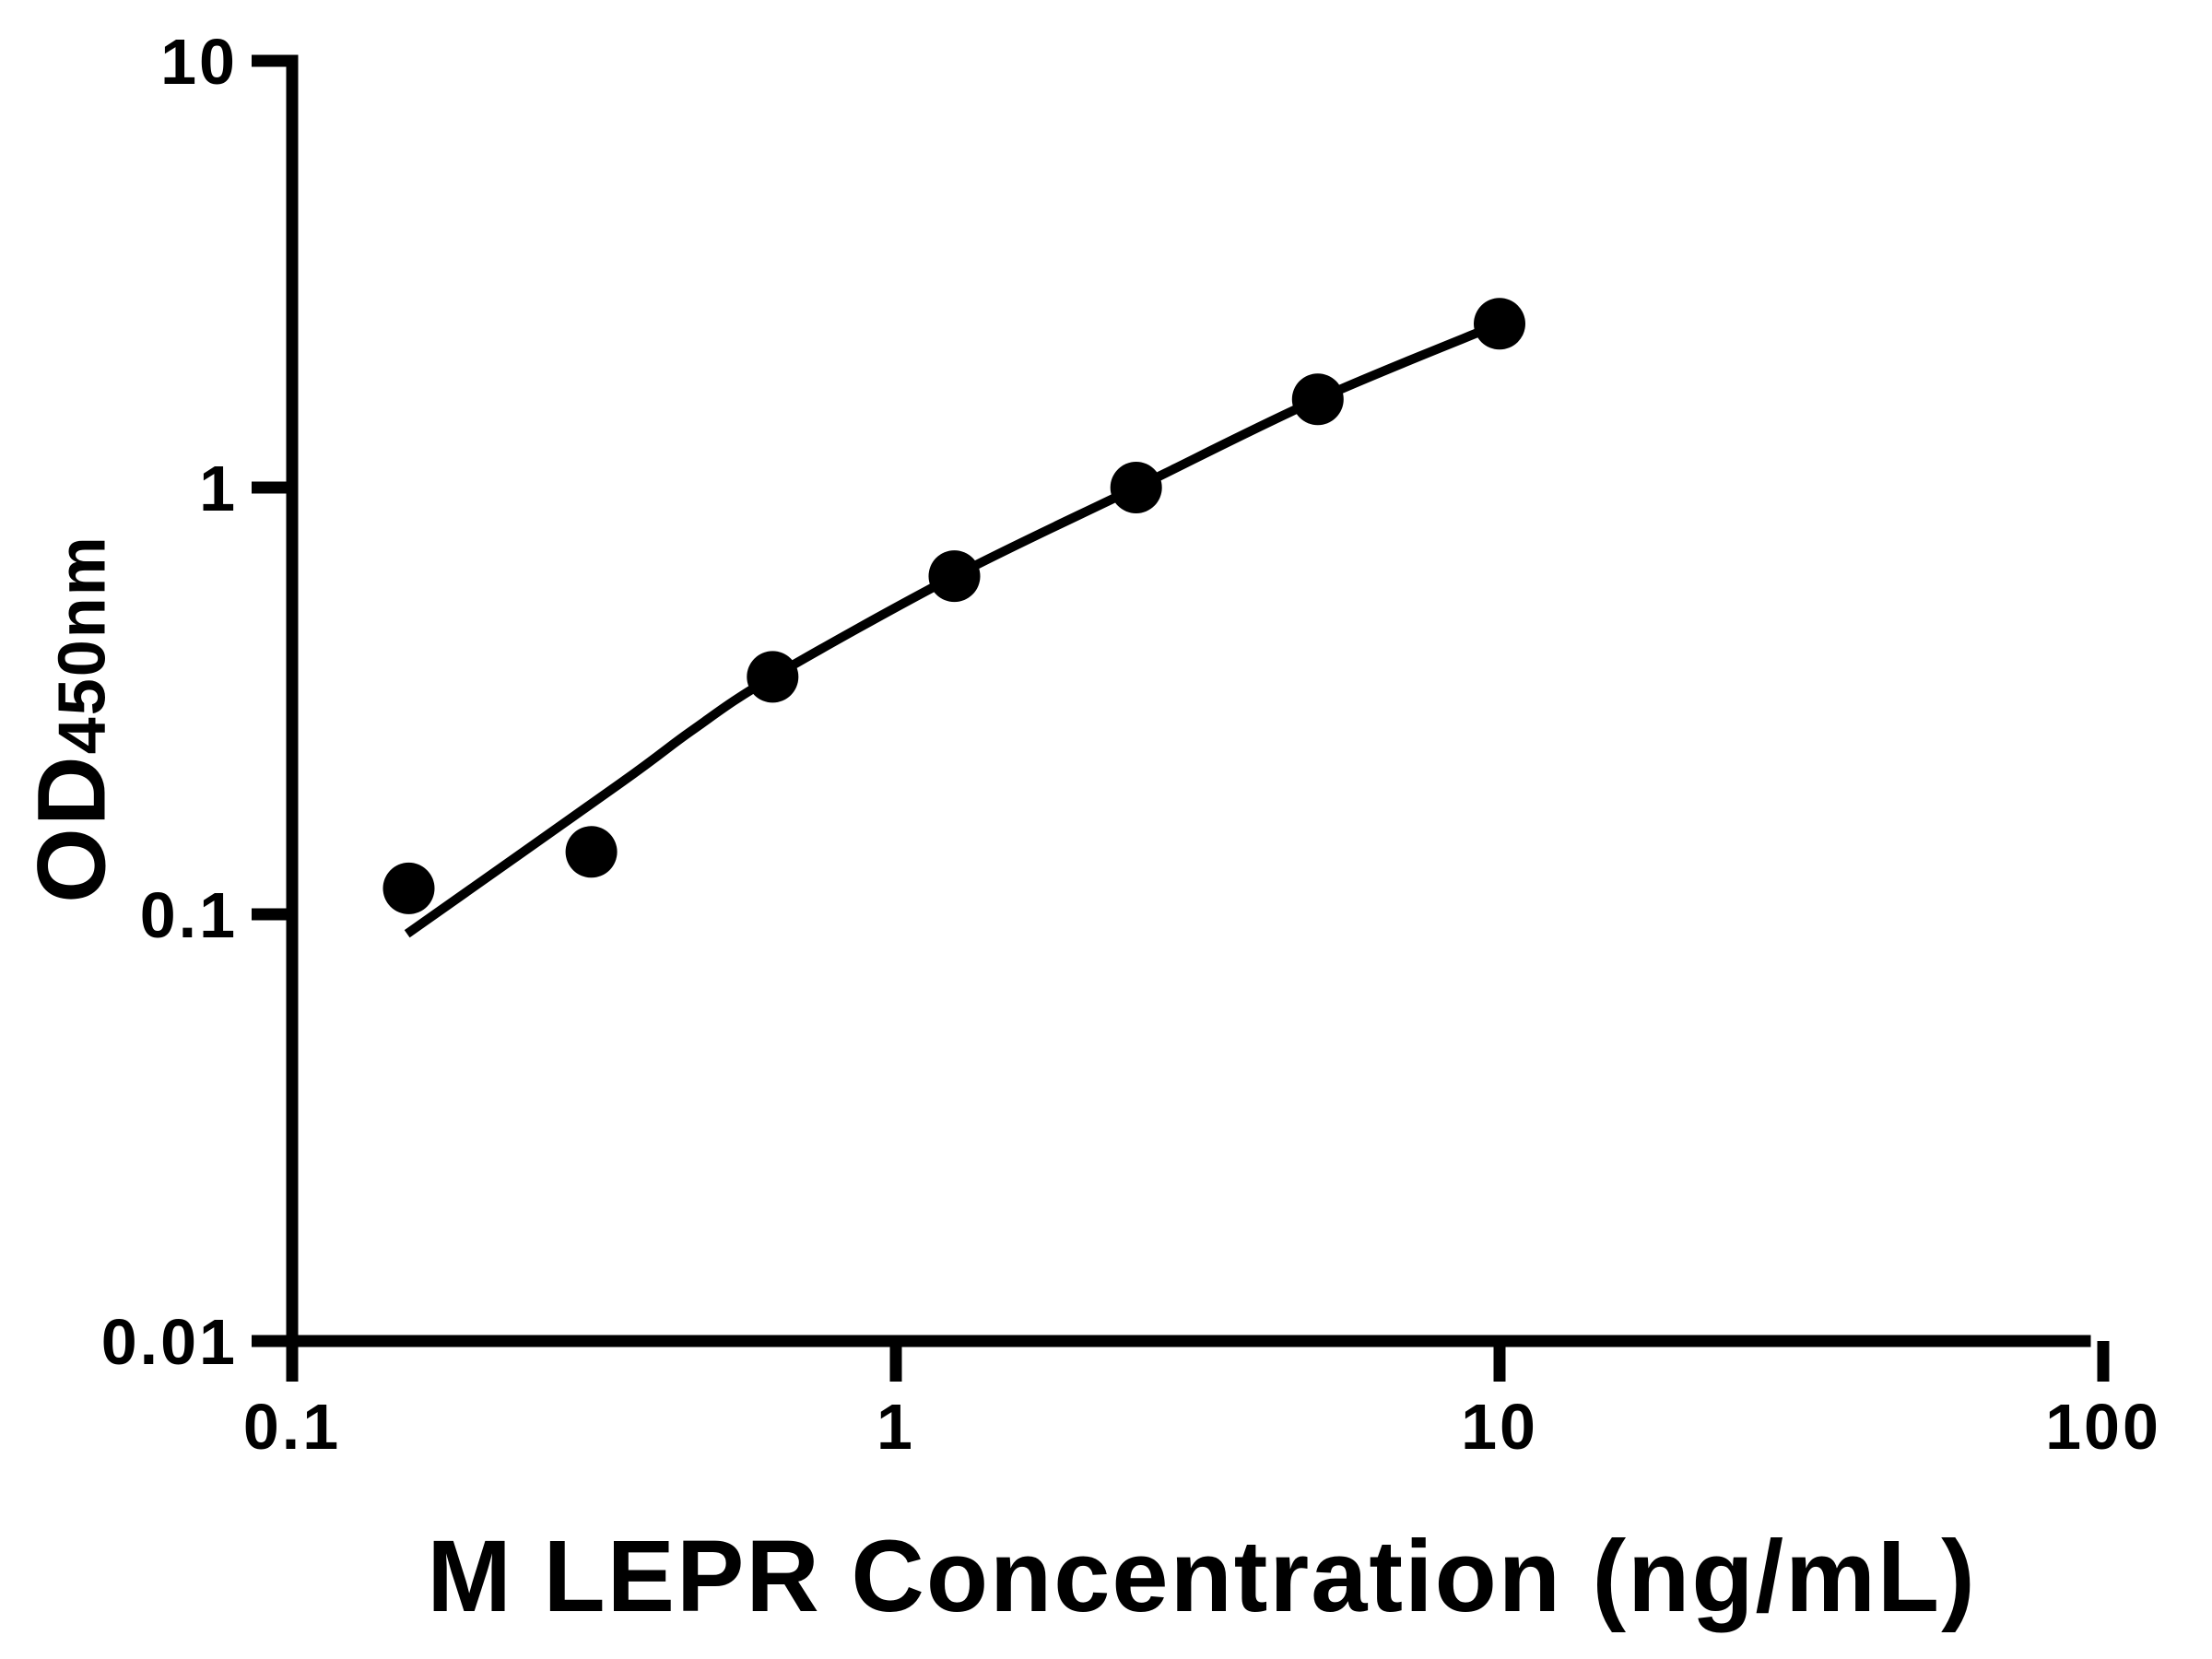 This screenshot has height=1659, width=2212. What do you see at coordinates (896, 1427) in the screenshot?
I see `x-tick-label: 1` at bounding box center [896, 1427].